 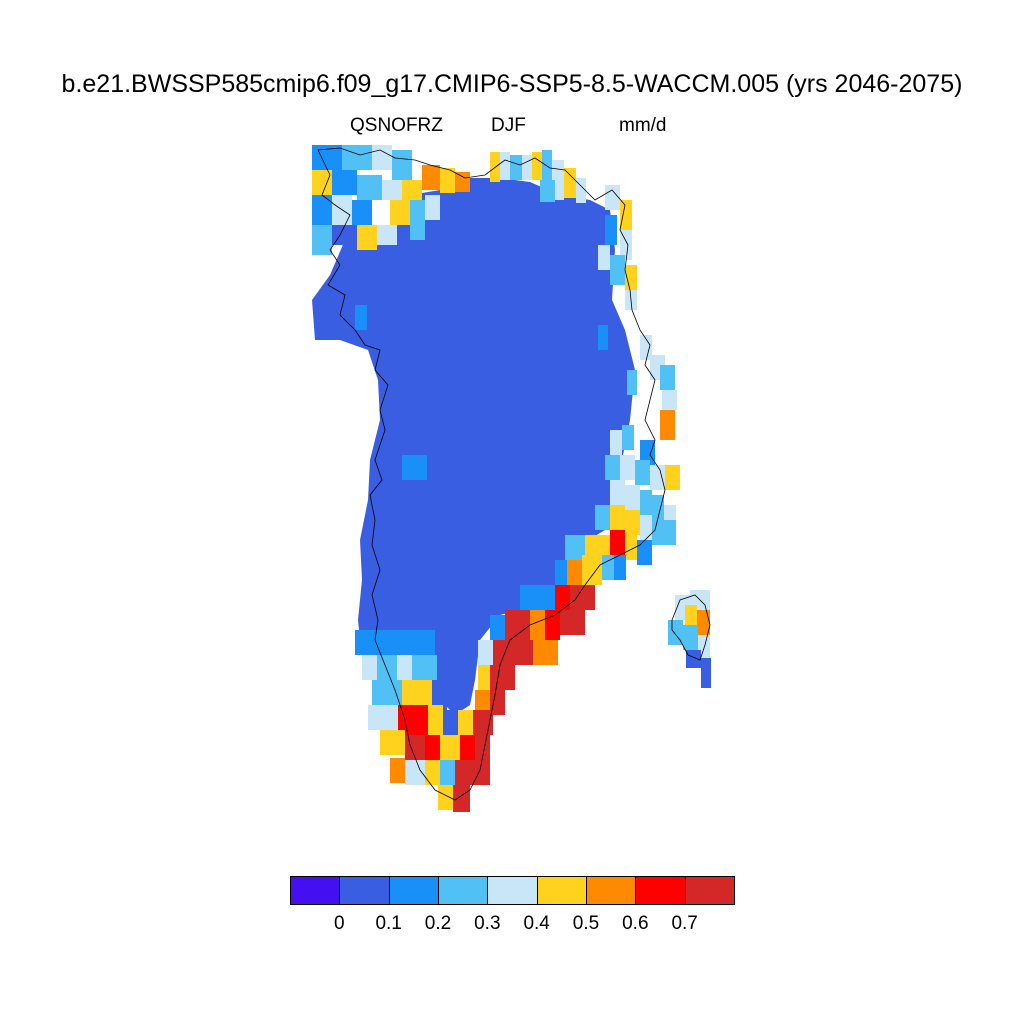 What do you see at coordinates (396, 125) in the screenshot?
I see `variable-label: QSNOFRZ` at bounding box center [396, 125].